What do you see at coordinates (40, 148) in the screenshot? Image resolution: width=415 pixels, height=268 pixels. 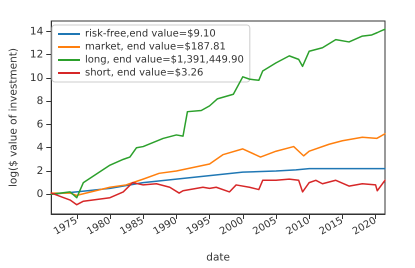 I see `y-tick-label: 4` at bounding box center [40, 148].